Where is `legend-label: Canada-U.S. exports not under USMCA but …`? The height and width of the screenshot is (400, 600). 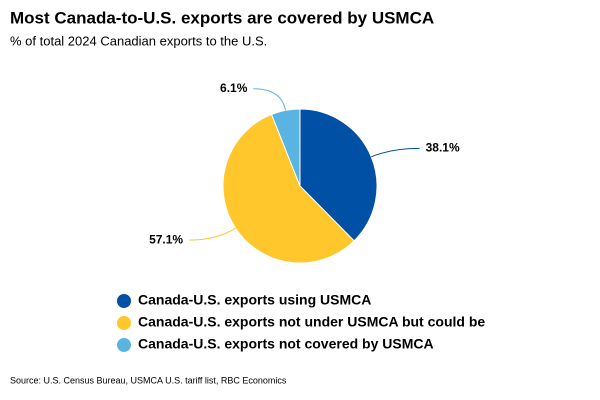
legend-label: Canada-U.S. exports not under USMCA but … is located at coordinates (311, 322).